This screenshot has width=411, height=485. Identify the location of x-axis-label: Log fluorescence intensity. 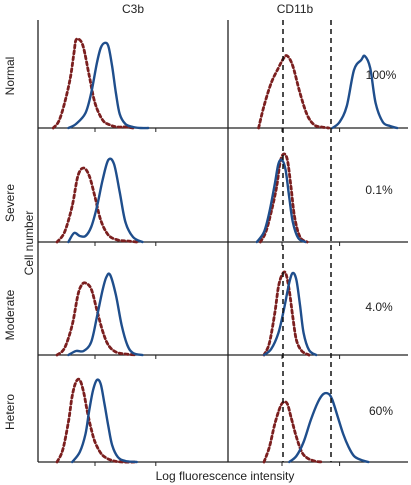
(225, 476).